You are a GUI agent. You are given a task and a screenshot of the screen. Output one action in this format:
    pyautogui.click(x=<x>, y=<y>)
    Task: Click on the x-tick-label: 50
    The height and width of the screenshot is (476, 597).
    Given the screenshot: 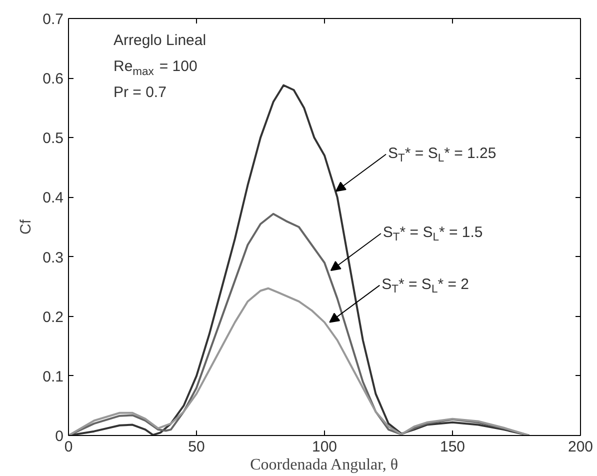 What is the action you would take?
    pyautogui.click(x=196, y=447)
    